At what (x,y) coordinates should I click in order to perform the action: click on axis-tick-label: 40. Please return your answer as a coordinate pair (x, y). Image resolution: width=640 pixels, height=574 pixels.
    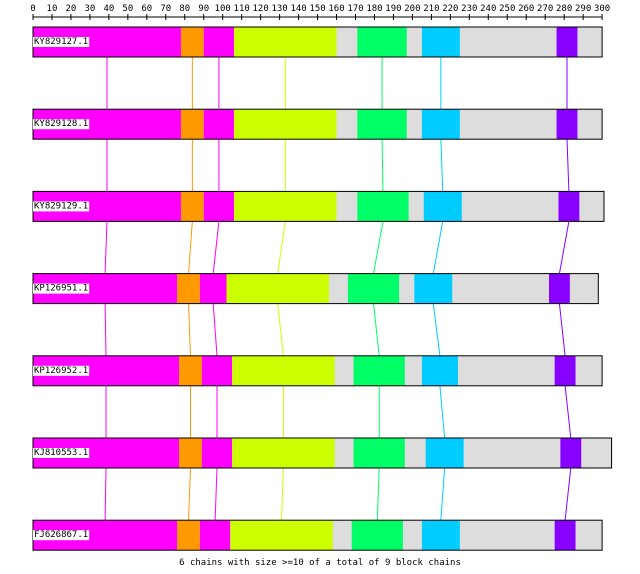
    Looking at the image, I should click on (108, 9).